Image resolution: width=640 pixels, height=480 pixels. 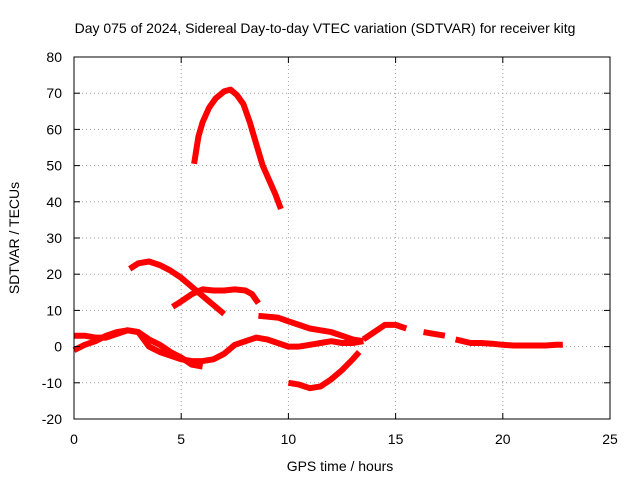 I want to click on series-arc-10-decline, so click(x=311, y=328).